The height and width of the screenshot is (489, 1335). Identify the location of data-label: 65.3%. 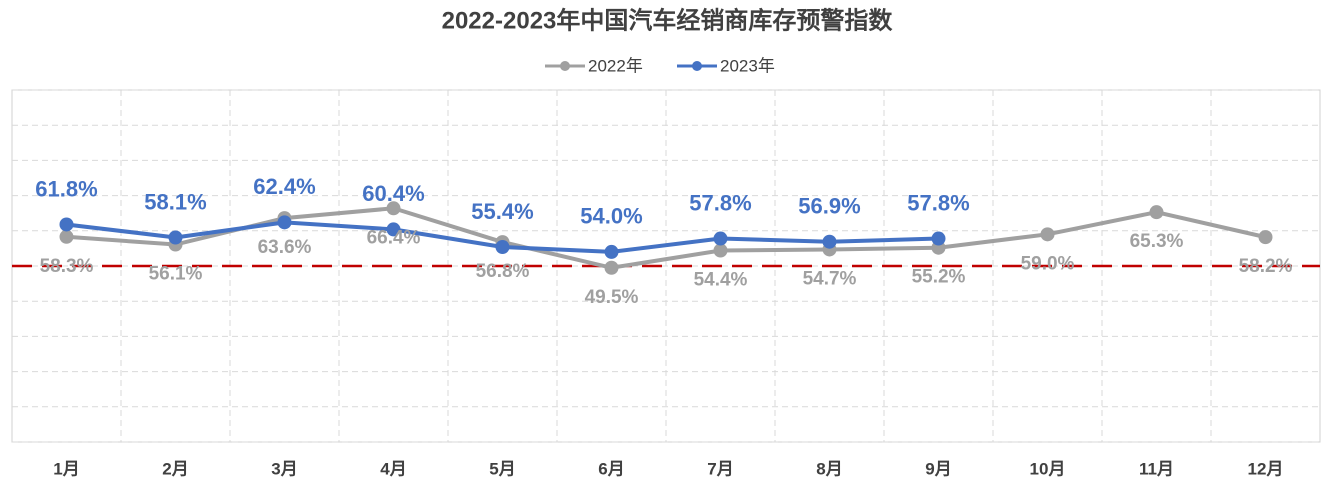
(1157, 241).